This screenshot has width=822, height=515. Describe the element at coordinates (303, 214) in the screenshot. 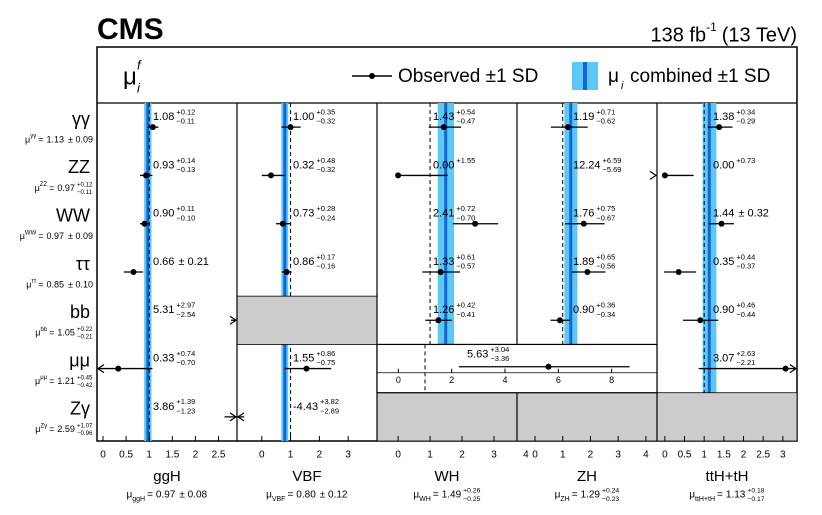

I see `value-label: 0.73` at that location.